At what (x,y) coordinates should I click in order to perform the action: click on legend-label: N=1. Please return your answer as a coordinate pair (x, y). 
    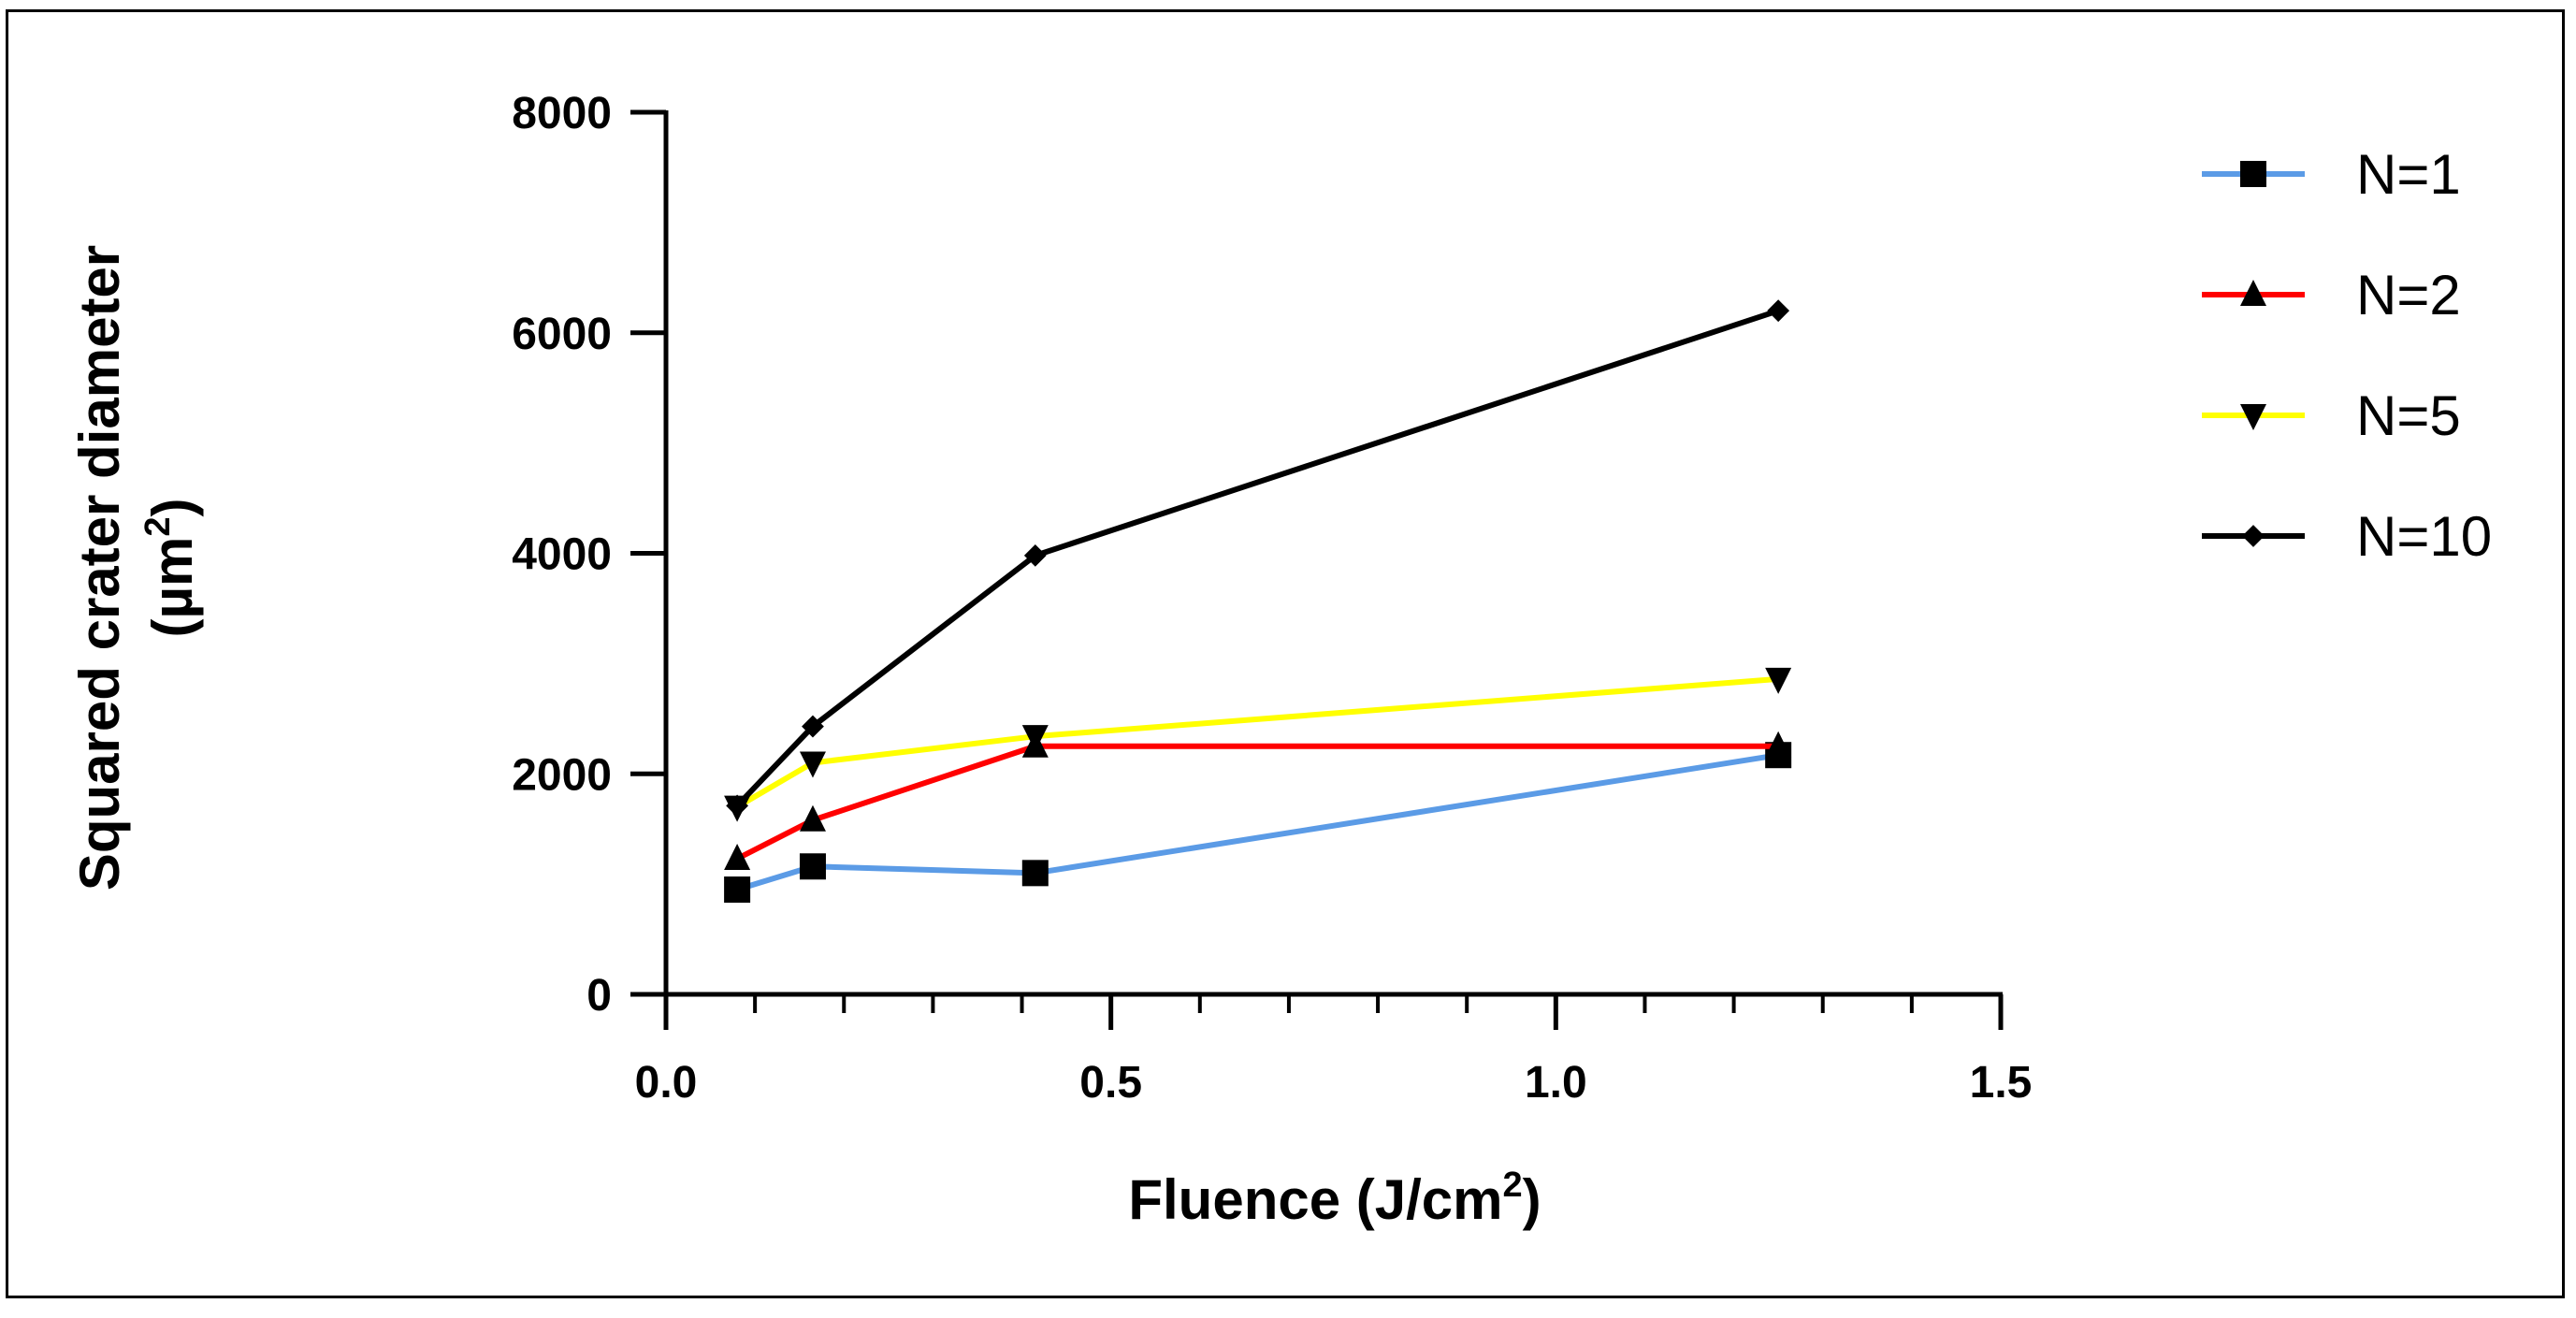
    Looking at the image, I should click on (2408, 174).